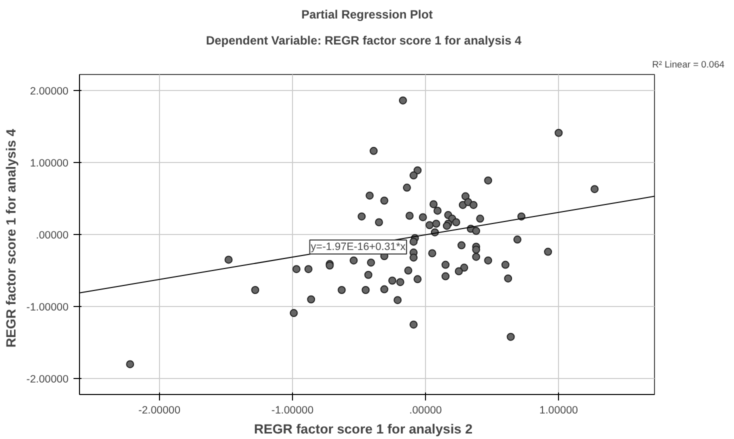  Describe the element at coordinates (367, 15) in the screenshot. I see `chart-title: Partial Regression Plot` at that location.